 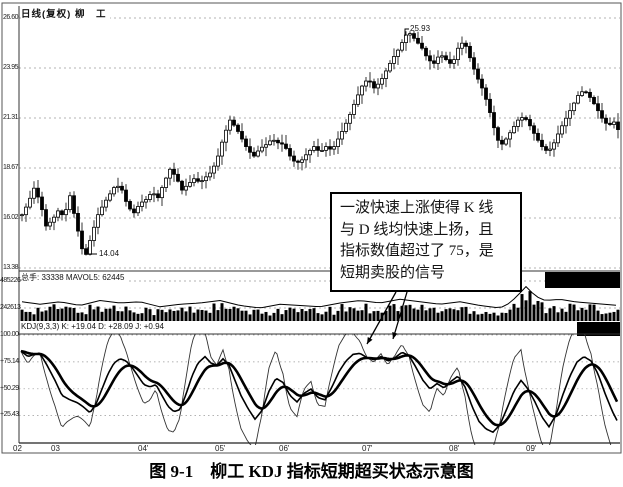 I want to click on xtick-09: 09', so click(x=531, y=448).